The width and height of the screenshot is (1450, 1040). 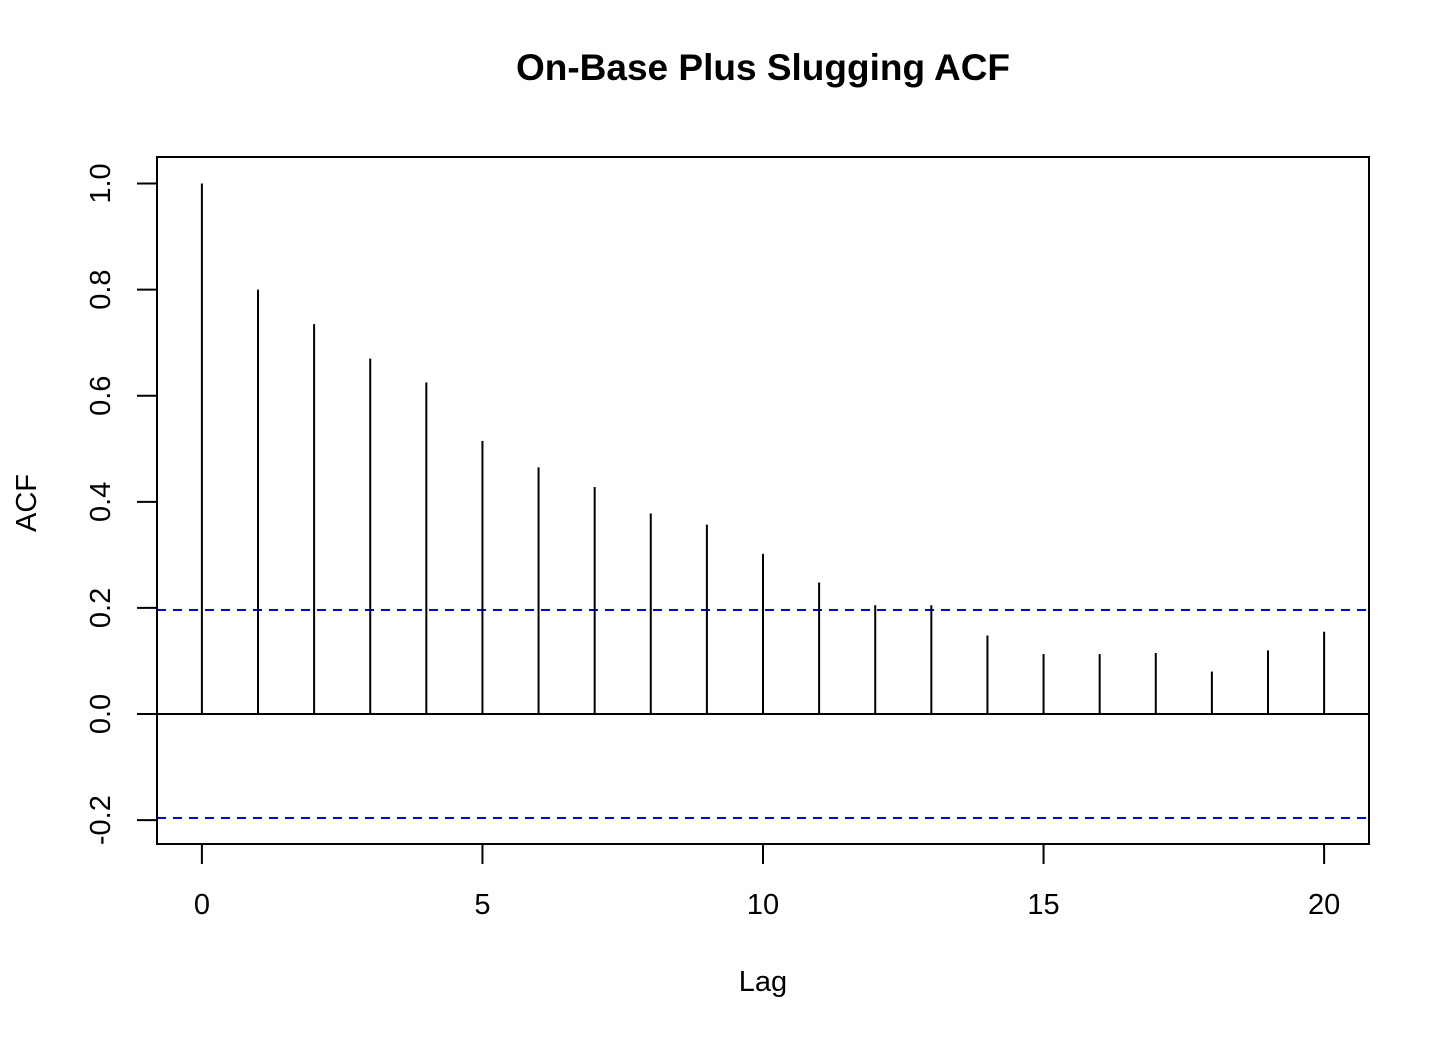 I want to click on x-axis-label: Lag, so click(x=763, y=982).